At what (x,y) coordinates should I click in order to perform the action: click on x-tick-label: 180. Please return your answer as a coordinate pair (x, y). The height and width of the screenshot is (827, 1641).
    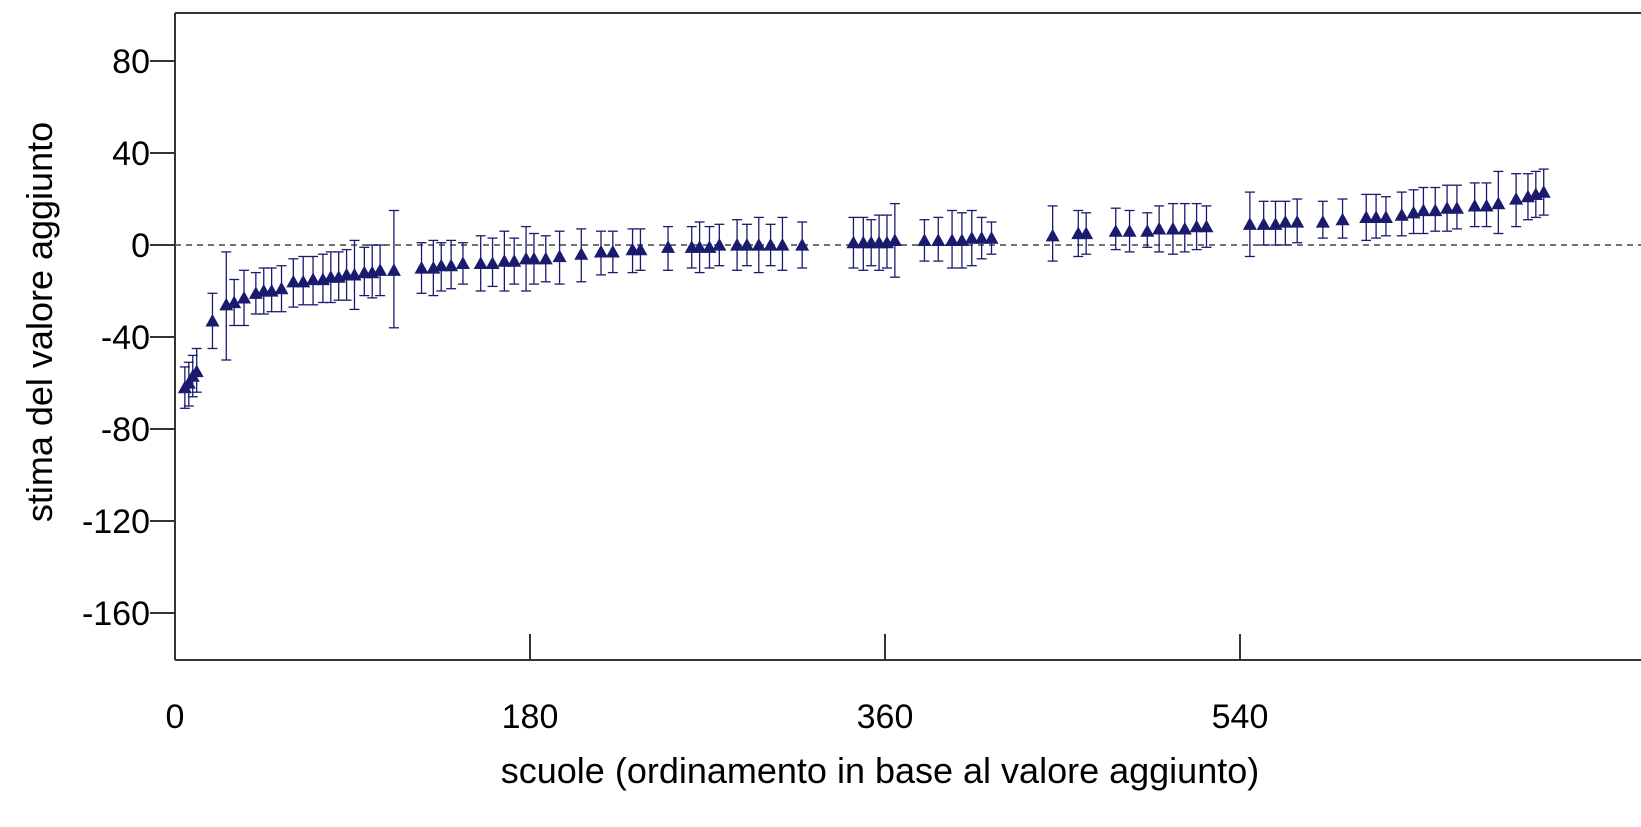
    Looking at the image, I should click on (530, 717).